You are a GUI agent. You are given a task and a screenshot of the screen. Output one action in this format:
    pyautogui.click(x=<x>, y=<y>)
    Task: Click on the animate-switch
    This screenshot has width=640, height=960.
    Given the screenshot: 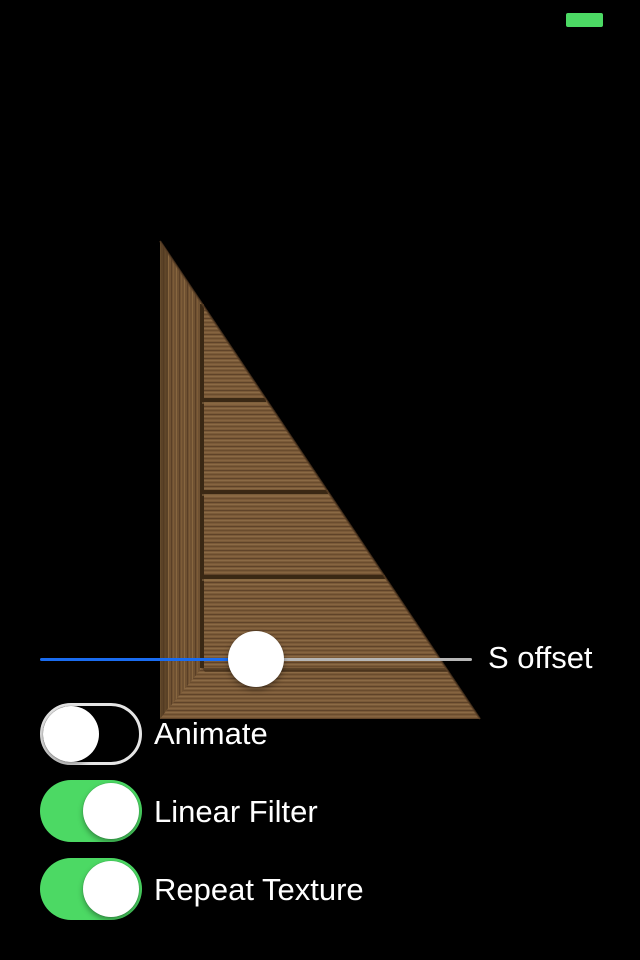 What is the action you would take?
    pyautogui.click(x=91, y=734)
    